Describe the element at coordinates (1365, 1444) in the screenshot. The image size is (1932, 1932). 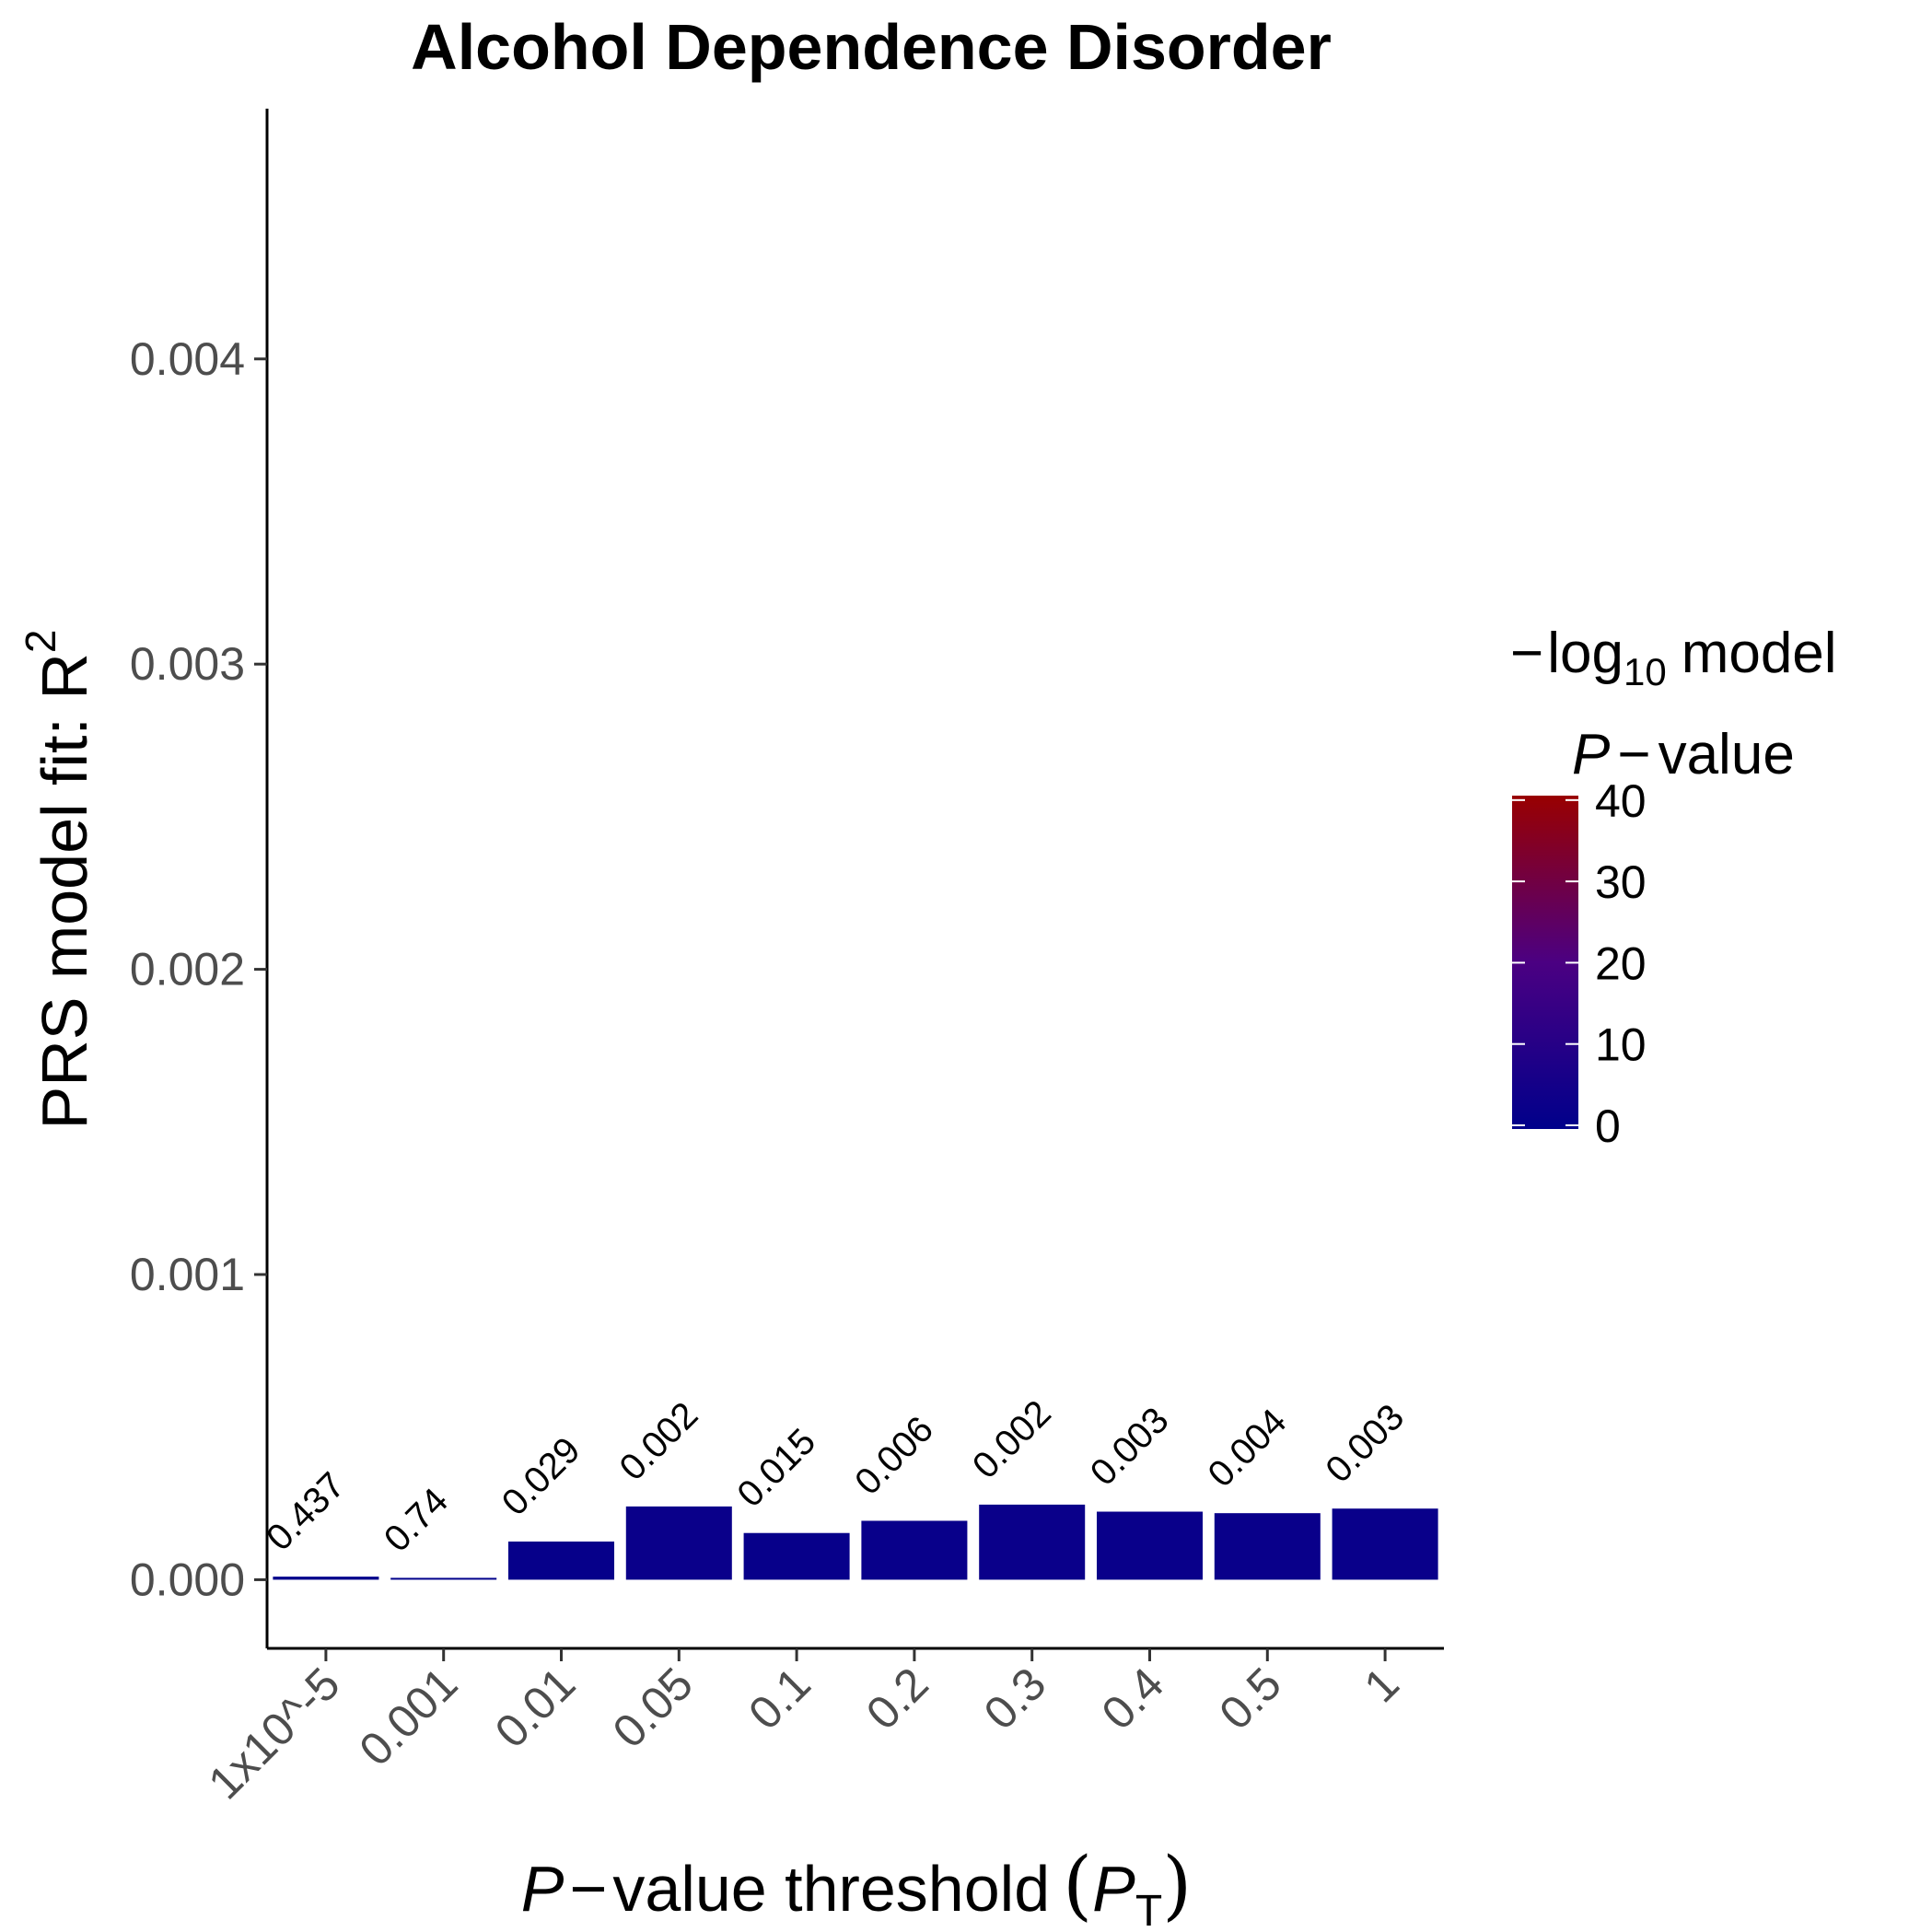
I see `bar-label-9: 0.003` at that location.